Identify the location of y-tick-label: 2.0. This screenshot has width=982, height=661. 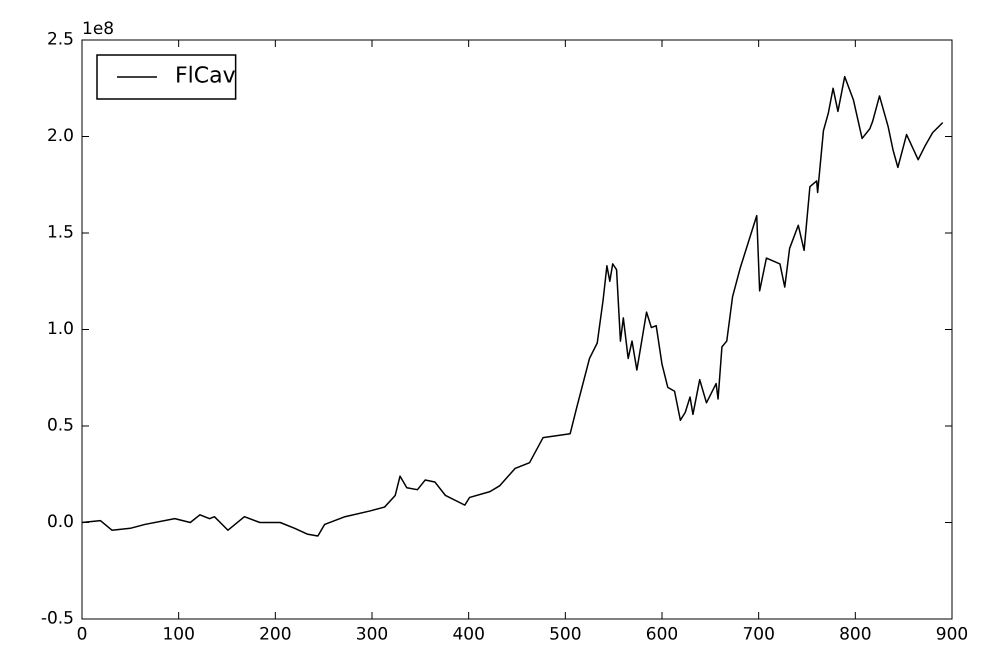
(60, 136).